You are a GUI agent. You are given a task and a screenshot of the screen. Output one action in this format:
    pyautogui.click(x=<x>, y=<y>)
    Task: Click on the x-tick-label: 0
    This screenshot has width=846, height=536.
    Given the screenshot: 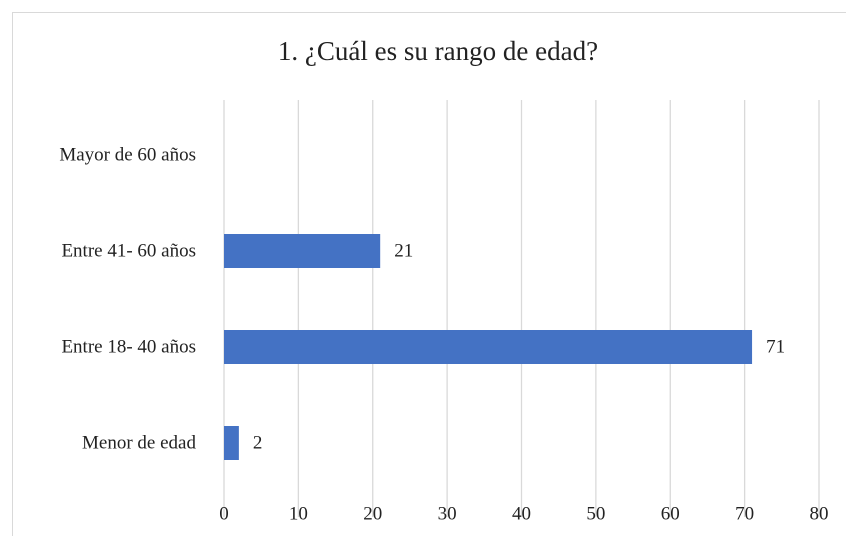 What is the action you would take?
    pyautogui.click(x=224, y=513)
    